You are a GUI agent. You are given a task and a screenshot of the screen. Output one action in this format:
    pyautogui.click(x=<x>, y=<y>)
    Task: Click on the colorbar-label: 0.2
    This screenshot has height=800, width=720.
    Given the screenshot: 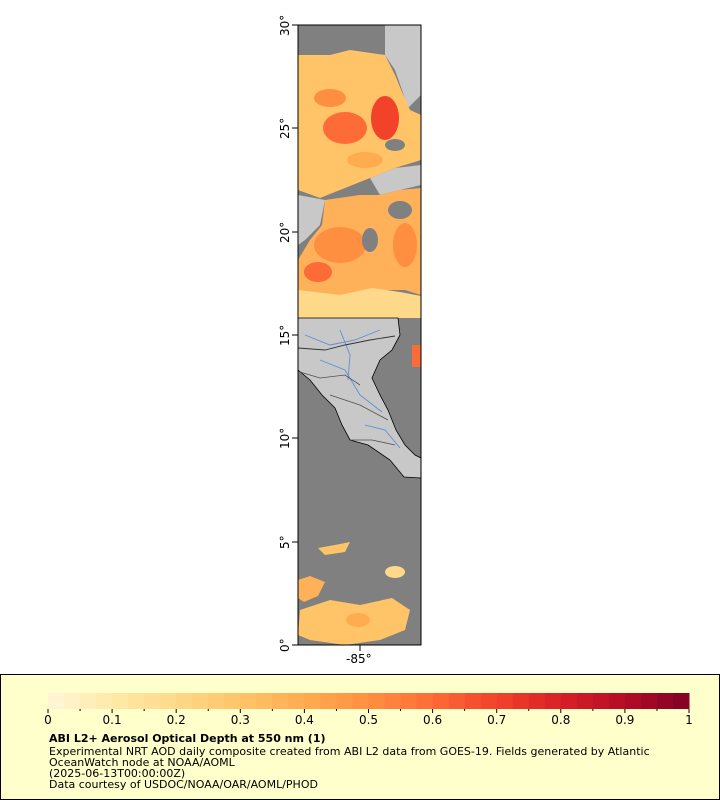 What is the action you would take?
    pyautogui.click(x=176, y=720)
    